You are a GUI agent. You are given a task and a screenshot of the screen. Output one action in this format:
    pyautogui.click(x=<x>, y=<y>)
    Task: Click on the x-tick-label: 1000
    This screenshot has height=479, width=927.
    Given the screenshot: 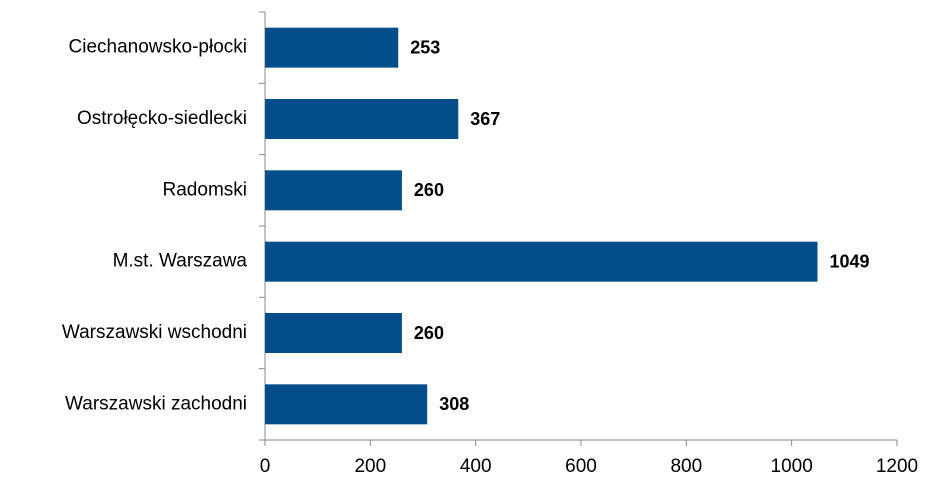 What is the action you would take?
    pyautogui.click(x=792, y=466)
    